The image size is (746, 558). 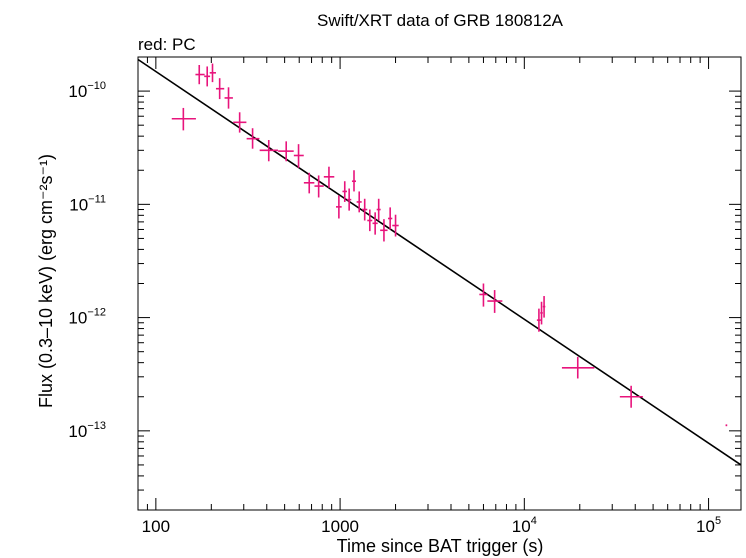 What do you see at coordinates (440, 546) in the screenshot?
I see `x-axis-label: Time since BAT trigger (s)` at bounding box center [440, 546].